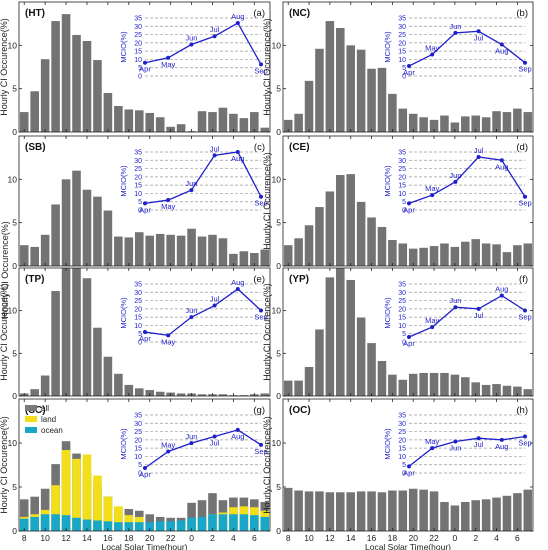 Image resolution: width=548 pixels, height=550 pixels. I want to click on x-tick-label: 4, so click(496, 538).